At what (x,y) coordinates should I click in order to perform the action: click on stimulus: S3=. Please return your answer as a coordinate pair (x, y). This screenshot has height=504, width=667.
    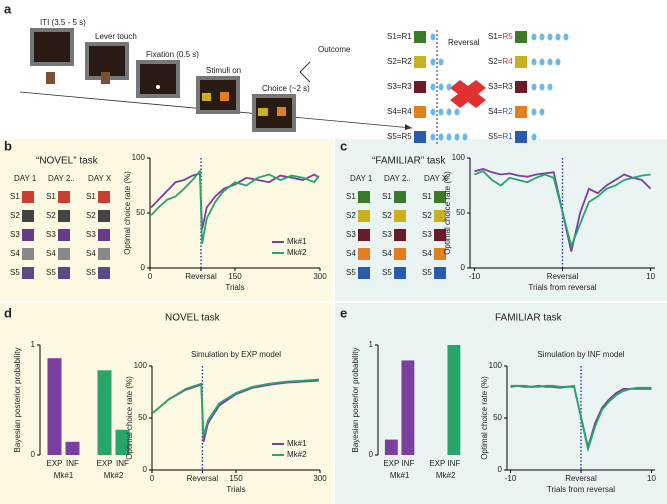
    Looking at the image, I should click on (495, 86).